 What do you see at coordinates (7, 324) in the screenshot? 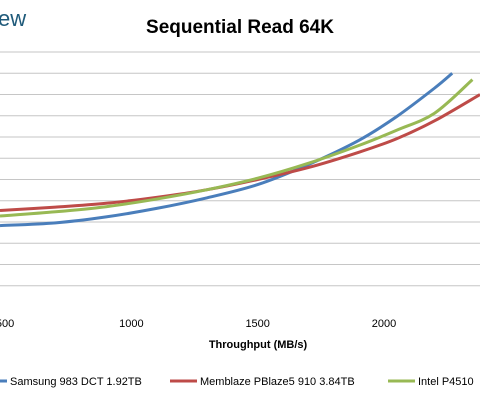
I see `x-tick-label: 500` at bounding box center [7, 324].